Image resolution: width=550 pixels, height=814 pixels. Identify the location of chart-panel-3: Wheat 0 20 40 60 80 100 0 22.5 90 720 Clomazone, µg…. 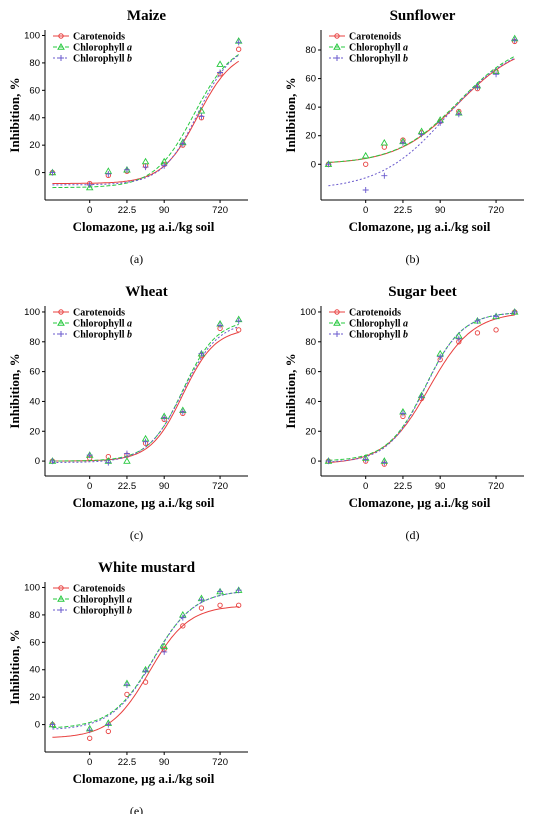
(127, 413).